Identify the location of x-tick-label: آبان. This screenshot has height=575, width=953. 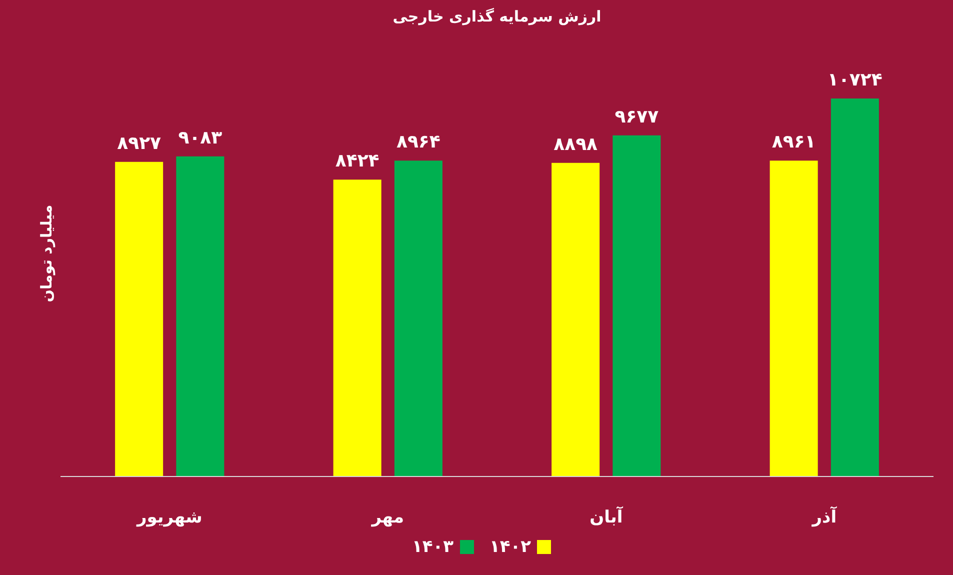
(607, 517).